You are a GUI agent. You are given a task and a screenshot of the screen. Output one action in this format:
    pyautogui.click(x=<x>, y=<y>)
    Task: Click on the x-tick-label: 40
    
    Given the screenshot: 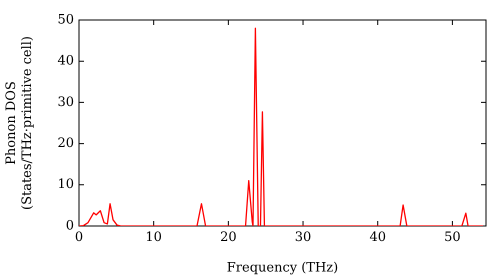 What is the action you would take?
    pyautogui.click(x=377, y=238)
    